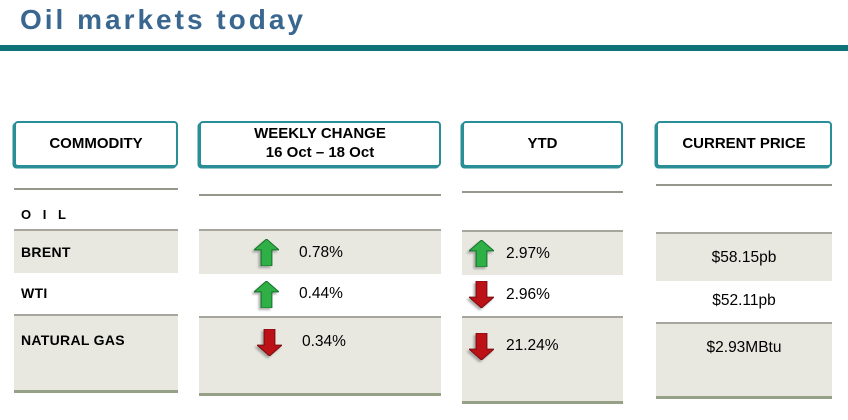 This screenshot has height=420, width=848. I want to click on weekly-change-header-line1: WEEKLY CHANGE, so click(320, 134).